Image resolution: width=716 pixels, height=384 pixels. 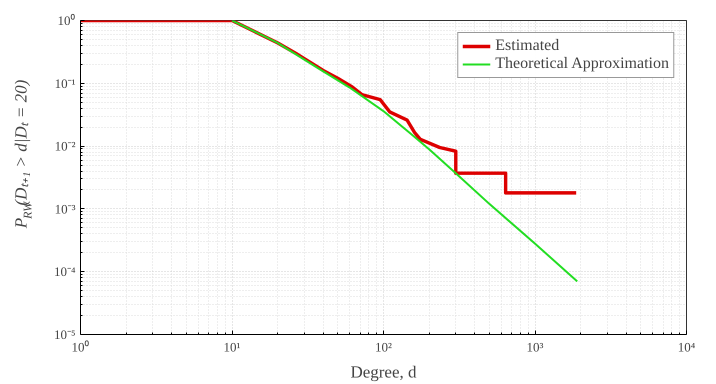 I want to click on y-tick-label: 10⁻¹, so click(x=65, y=83).